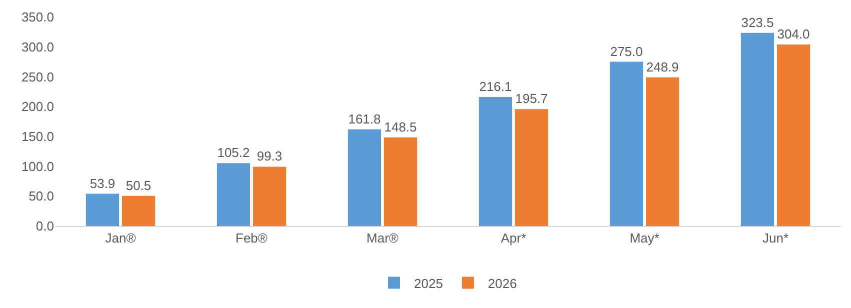 This screenshot has width=851, height=308. I want to click on x-tick-label: Apr*, so click(513, 238).